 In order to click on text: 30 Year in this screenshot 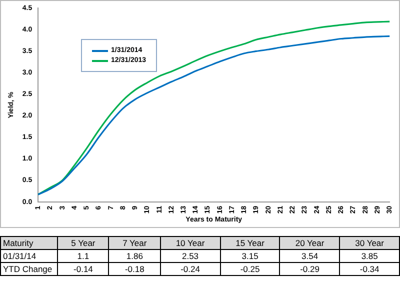, I will do `click(370, 243)`.